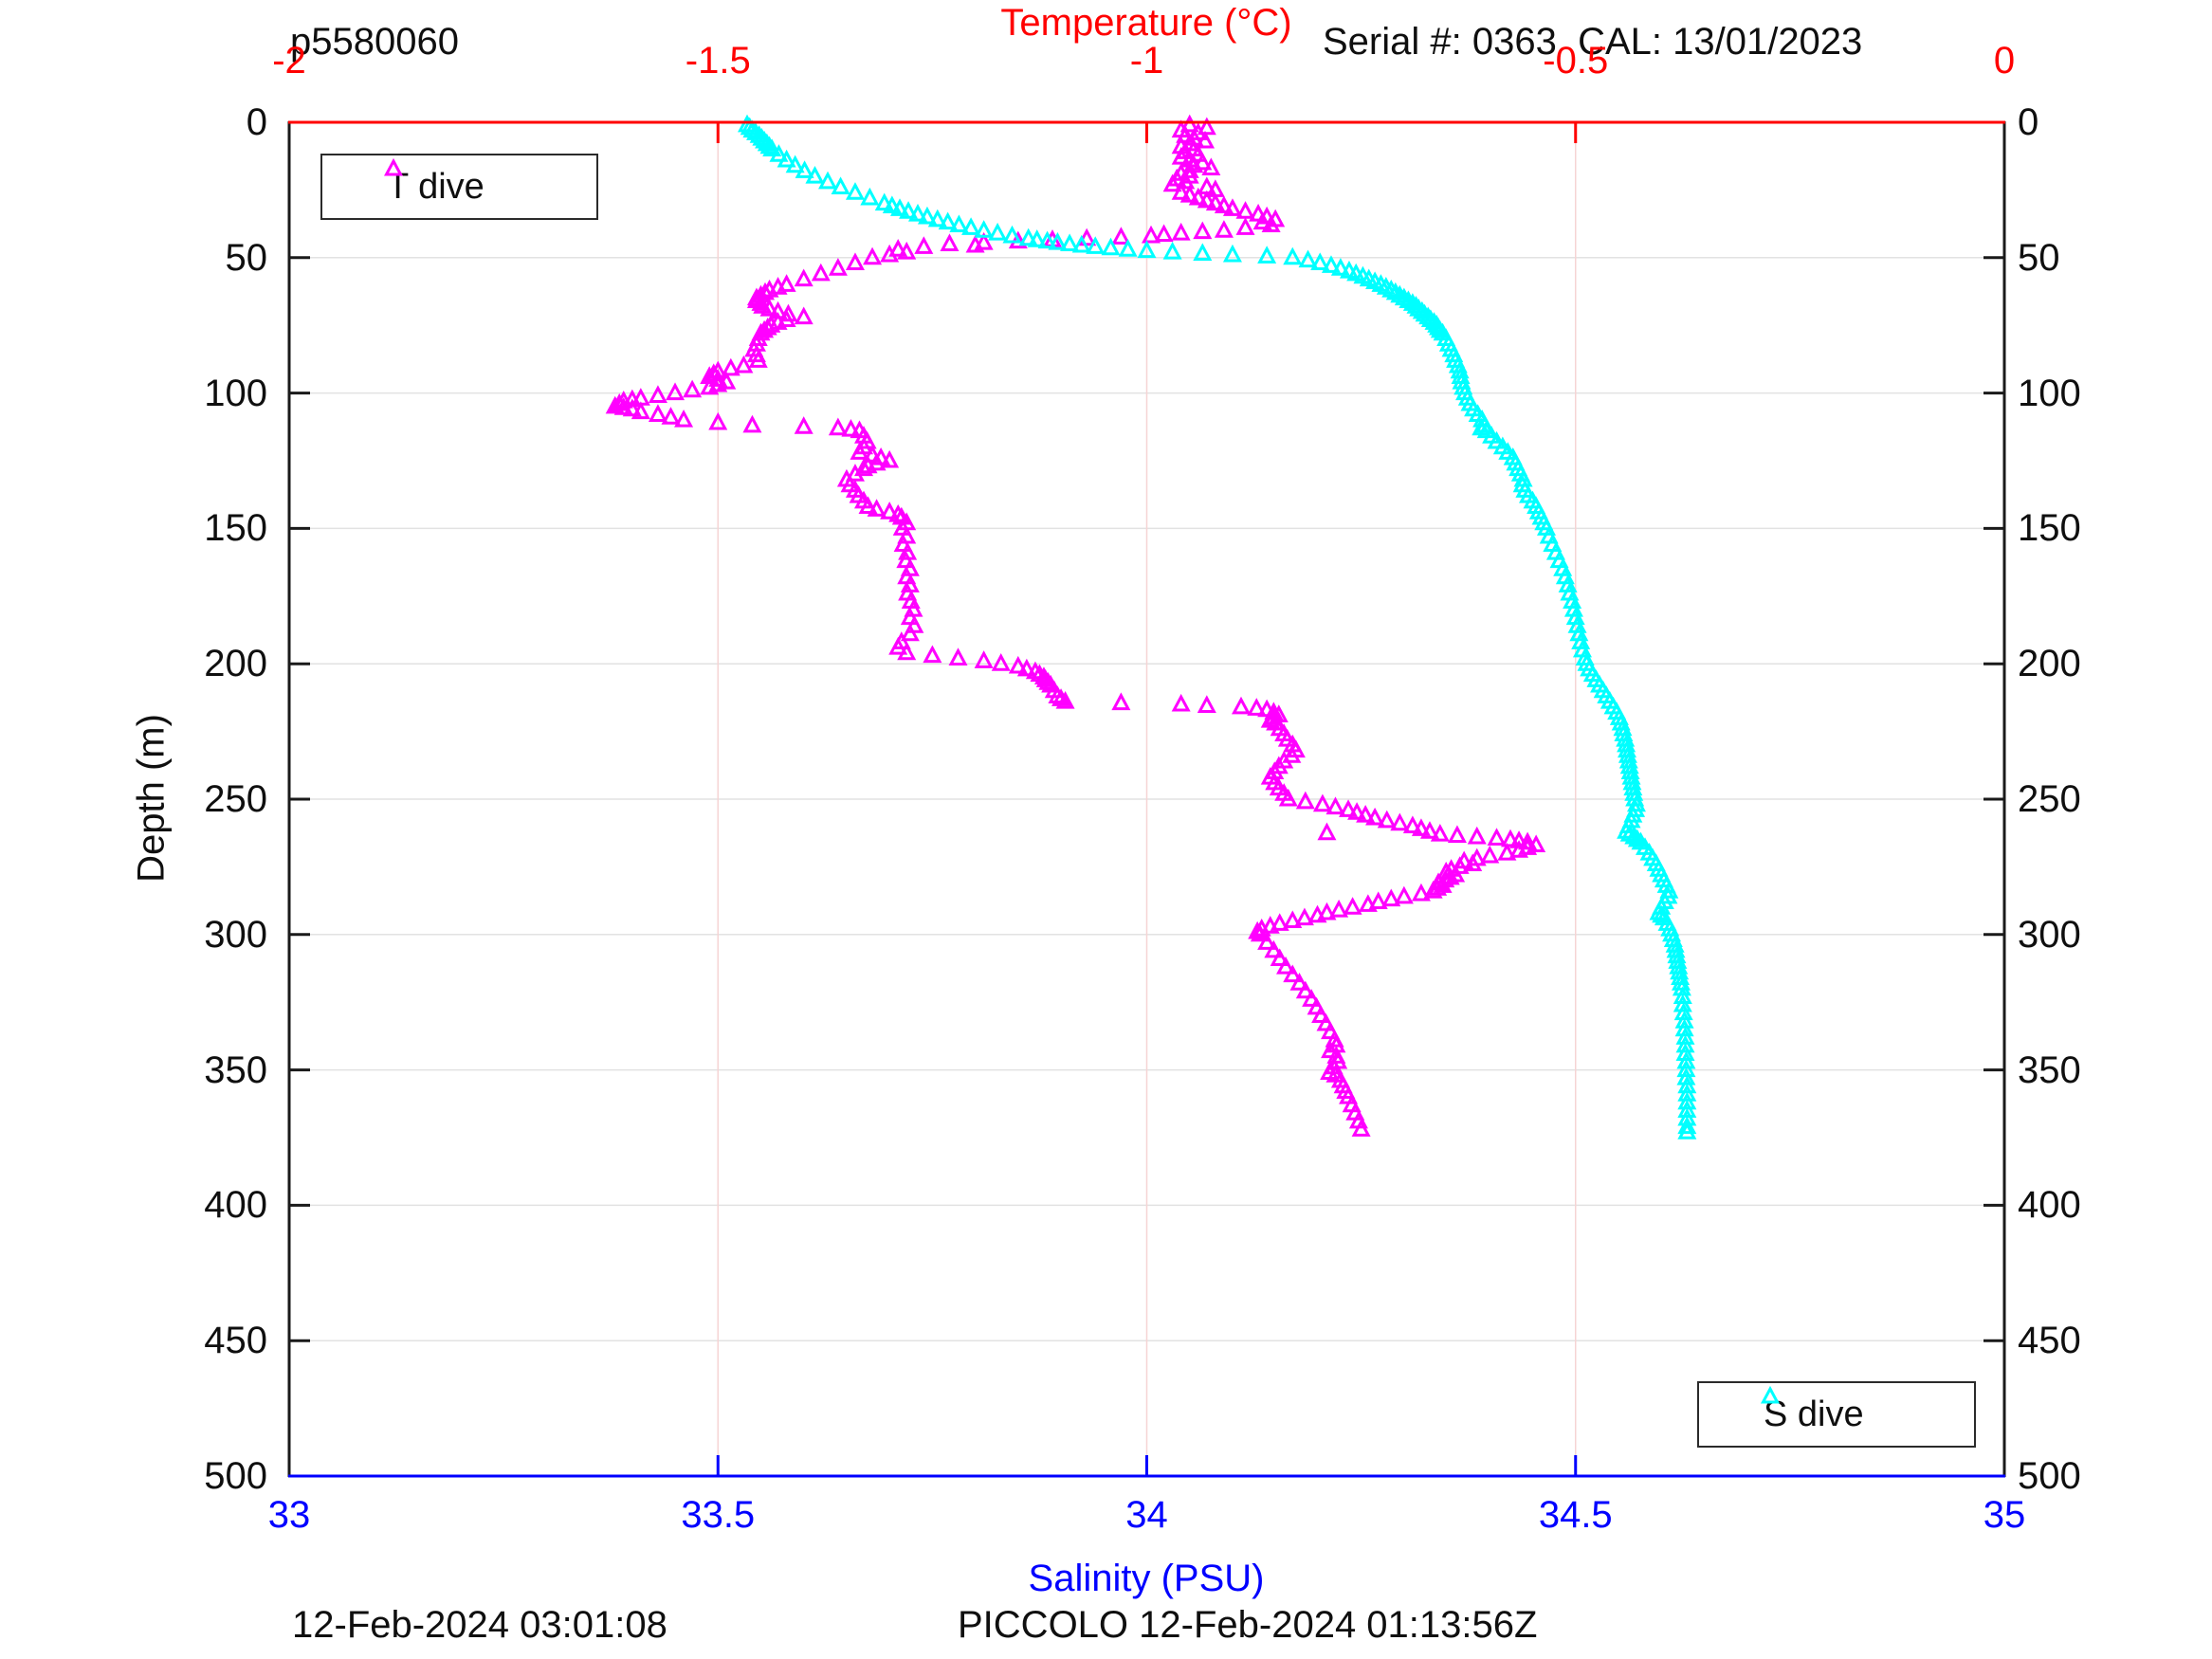 This screenshot has width=2212, height=1659. I want to click on legend-s-dive: S dive, so click(1836, 1414).